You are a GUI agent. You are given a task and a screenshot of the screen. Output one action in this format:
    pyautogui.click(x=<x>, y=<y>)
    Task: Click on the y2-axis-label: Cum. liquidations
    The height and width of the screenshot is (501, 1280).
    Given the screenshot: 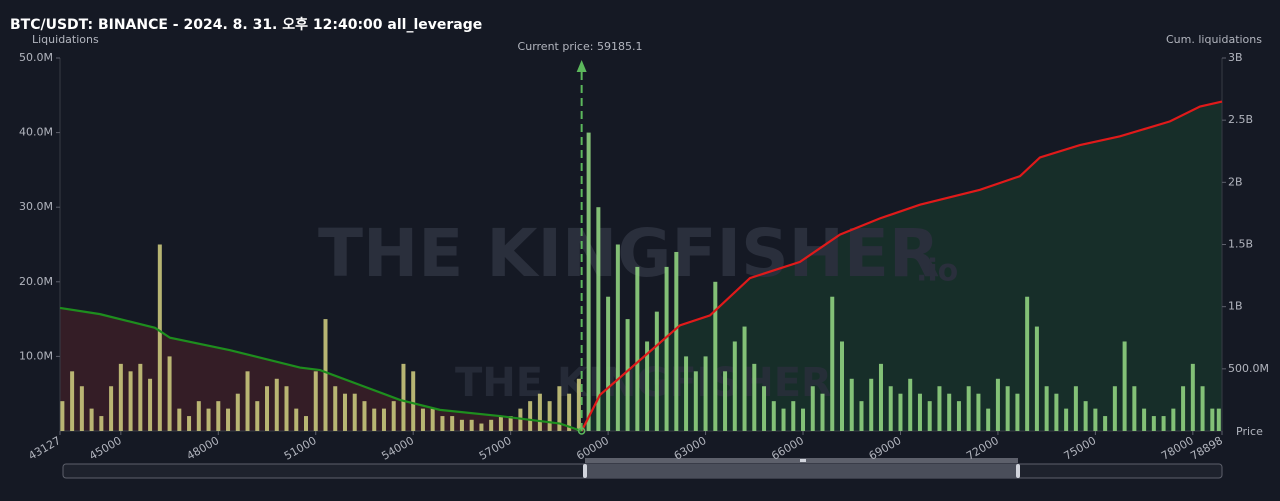 What is the action you would take?
    pyautogui.click(x=1214, y=39)
    